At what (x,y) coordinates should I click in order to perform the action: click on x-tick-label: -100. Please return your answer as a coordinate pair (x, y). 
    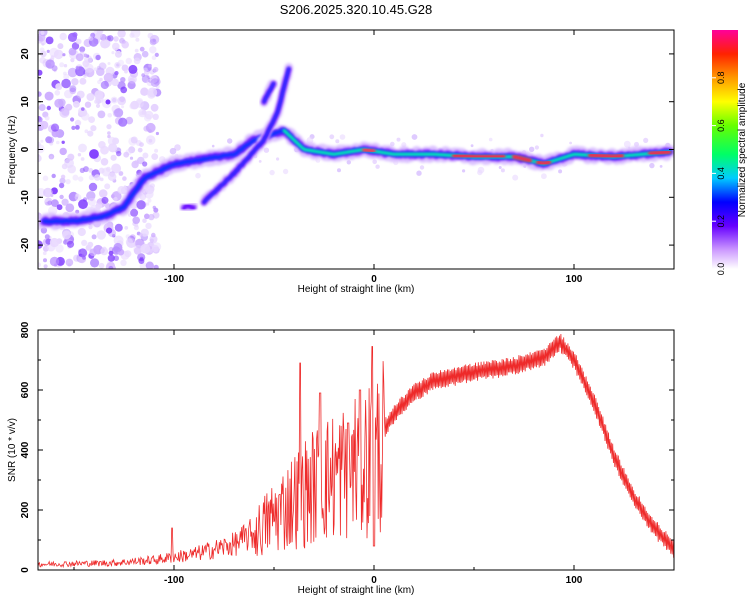
    Looking at the image, I should click on (174, 580).